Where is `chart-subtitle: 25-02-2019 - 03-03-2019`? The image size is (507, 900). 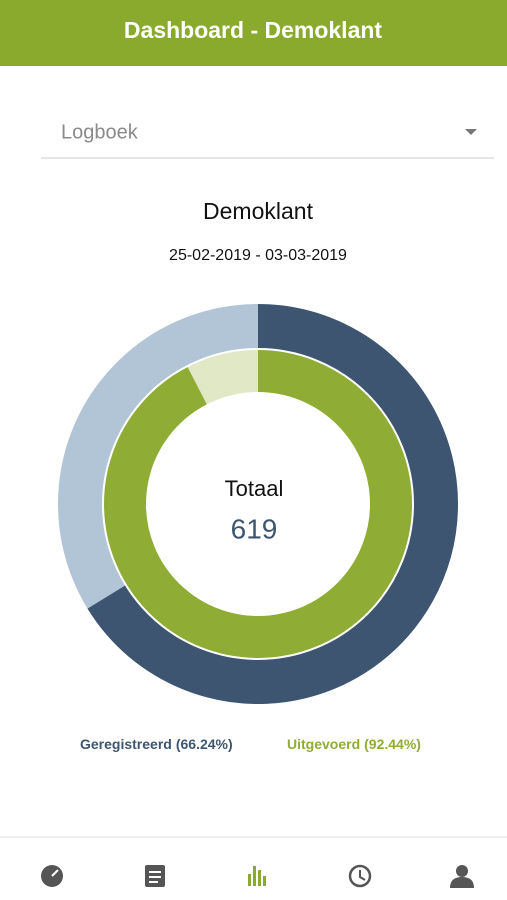
chart-subtitle: 25-02-2019 - 03-03-2019 is located at coordinates (258, 255).